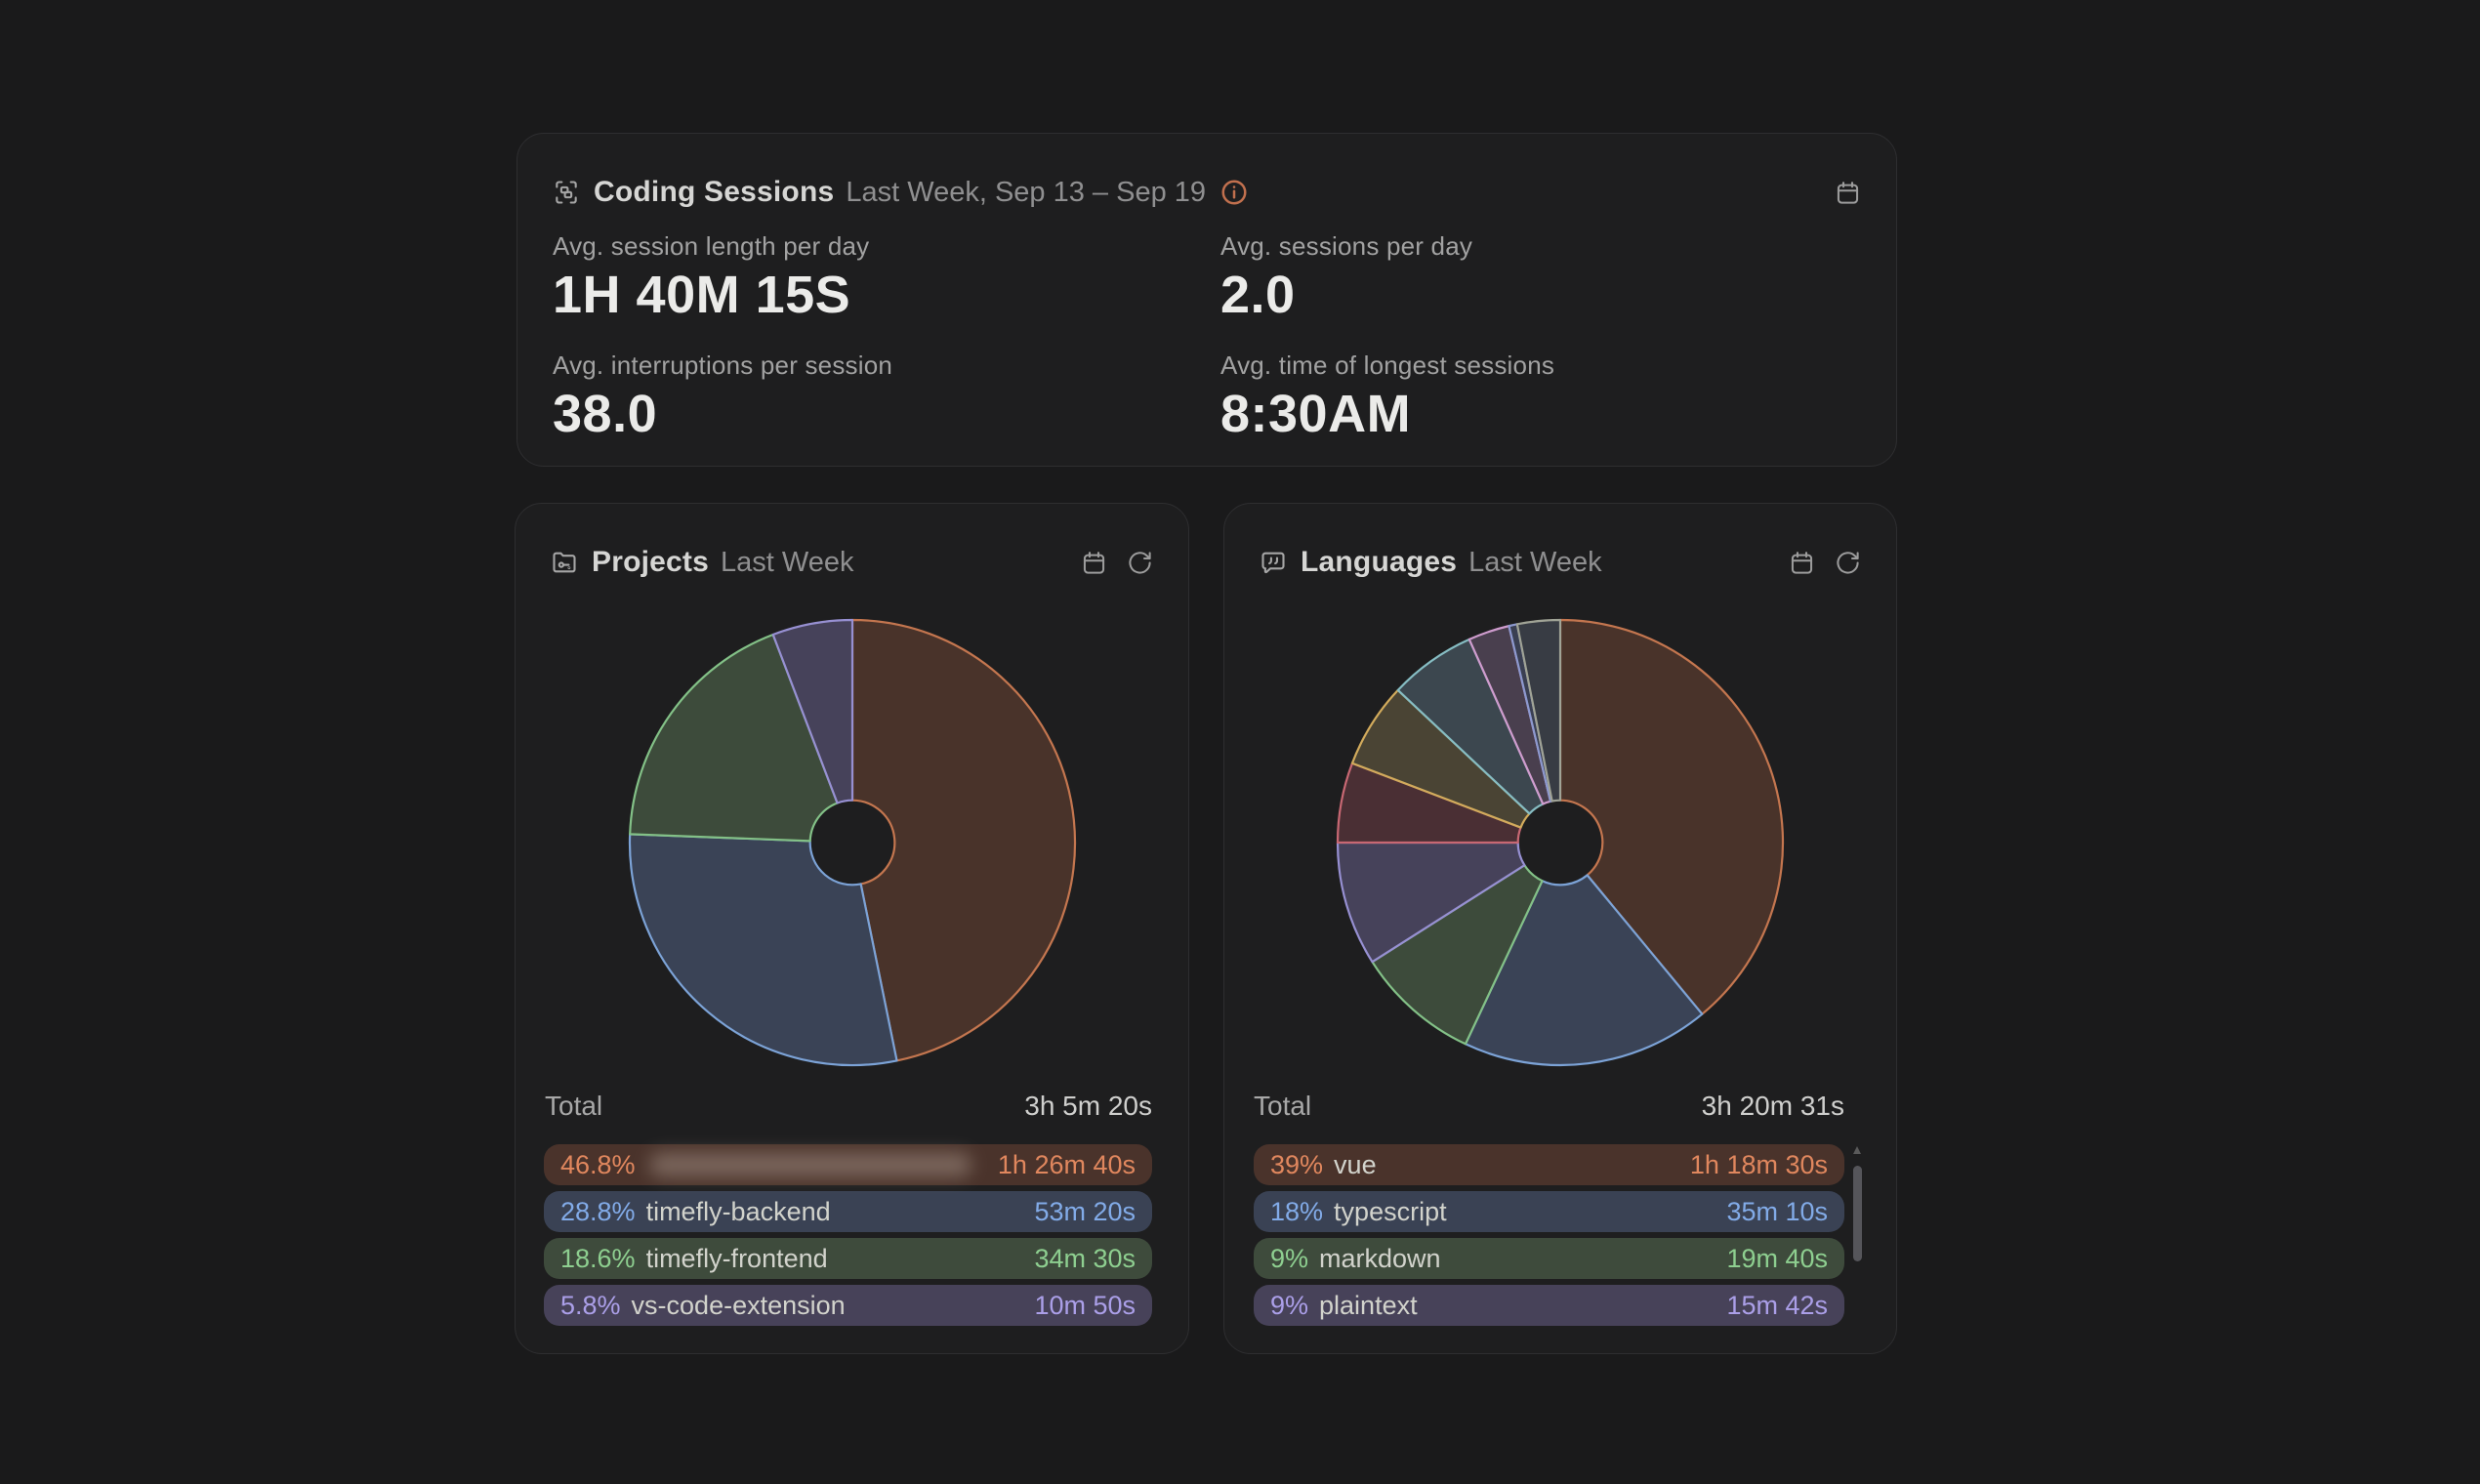  What do you see at coordinates (702, 295) in the screenshot?
I see `stat-value: 1H 40M 15S` at bounding box center [702, 295].